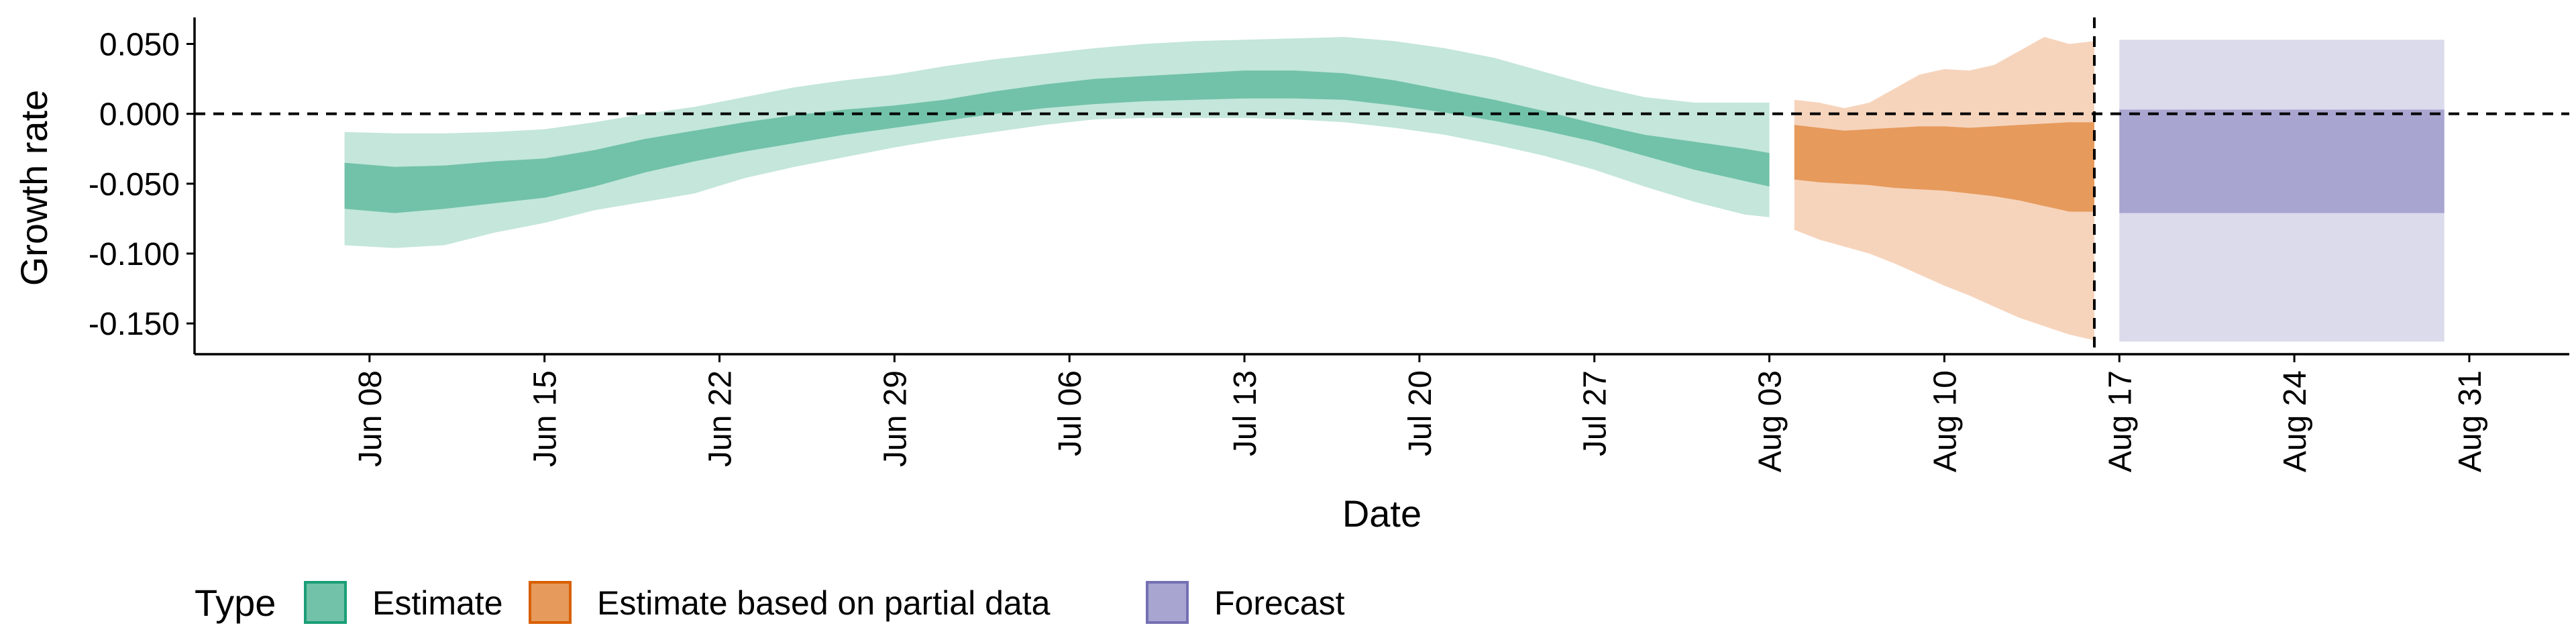  What do you see at coordinates (437, 603) in the screenshot?
I see `legend-label-estimate: Estimate` at bounding box center [437, 603].